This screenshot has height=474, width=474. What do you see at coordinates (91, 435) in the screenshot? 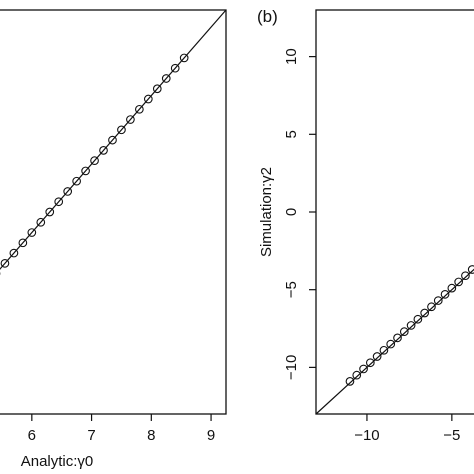
I see `x-tick-label: 7` at bounding box center [91, 435].